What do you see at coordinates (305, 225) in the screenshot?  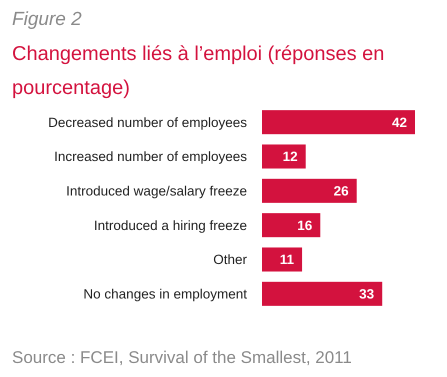 I see `data-label: 16` at bounding box center [305, 225].